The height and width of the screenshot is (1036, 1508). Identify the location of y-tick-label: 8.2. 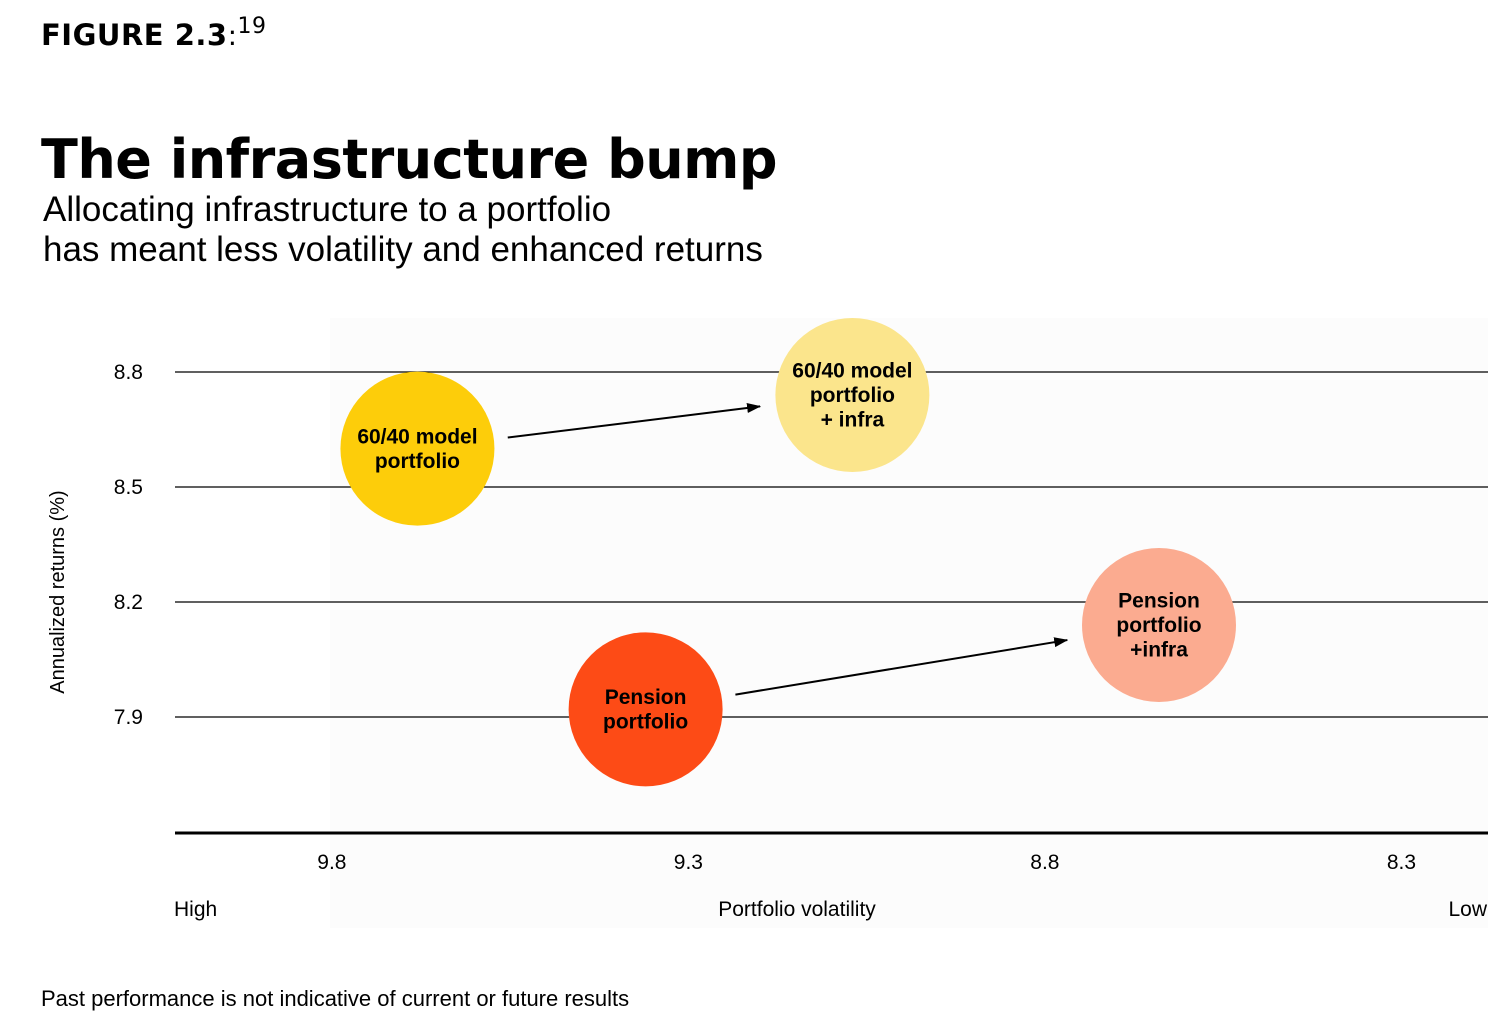
(128, 602).